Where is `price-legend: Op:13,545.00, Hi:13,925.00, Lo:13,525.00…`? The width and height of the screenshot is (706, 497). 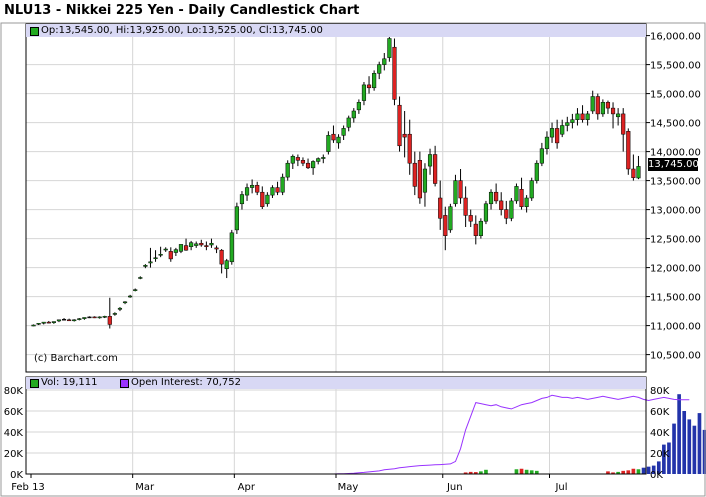
price-legend: Op:13,545.00, Hi:13,925.00, Lo:13,525.00… is located at coordinates (182, 30).